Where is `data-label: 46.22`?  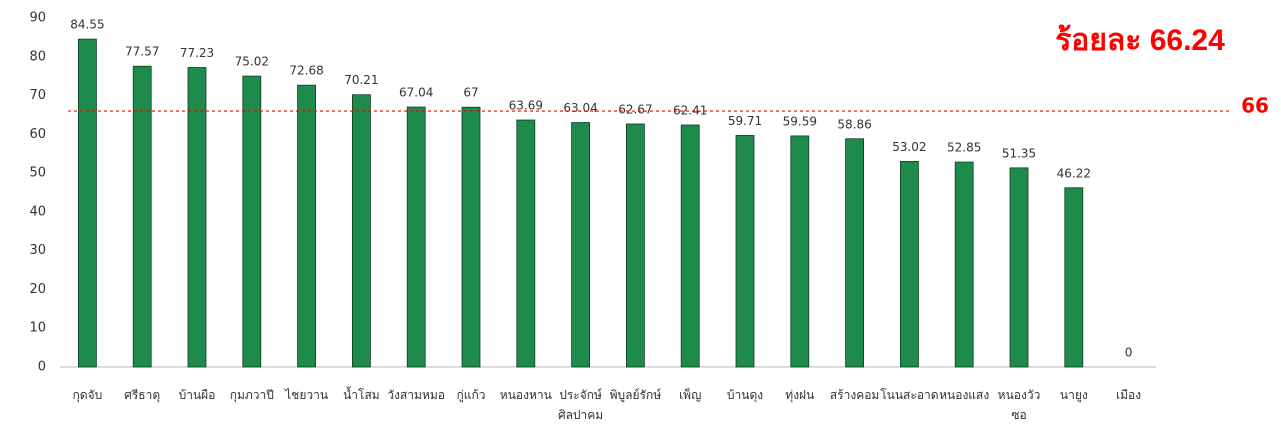 data-label: 46.22 is located at coordinates (1074, 173).